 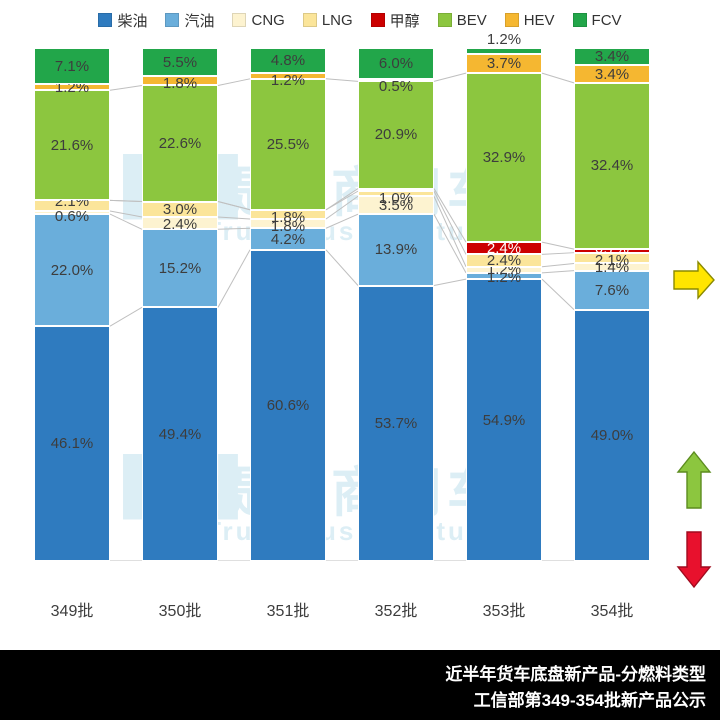 What do you see at coordinates (396, 183) in the screenshot?
I see `bar-segment-甲醇: 0.5%` at bounding box center [396, 183].